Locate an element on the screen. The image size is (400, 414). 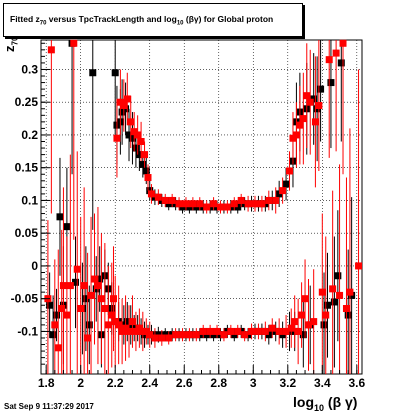
y-tick-label: 0.05 is located at coordinates (27, 233).